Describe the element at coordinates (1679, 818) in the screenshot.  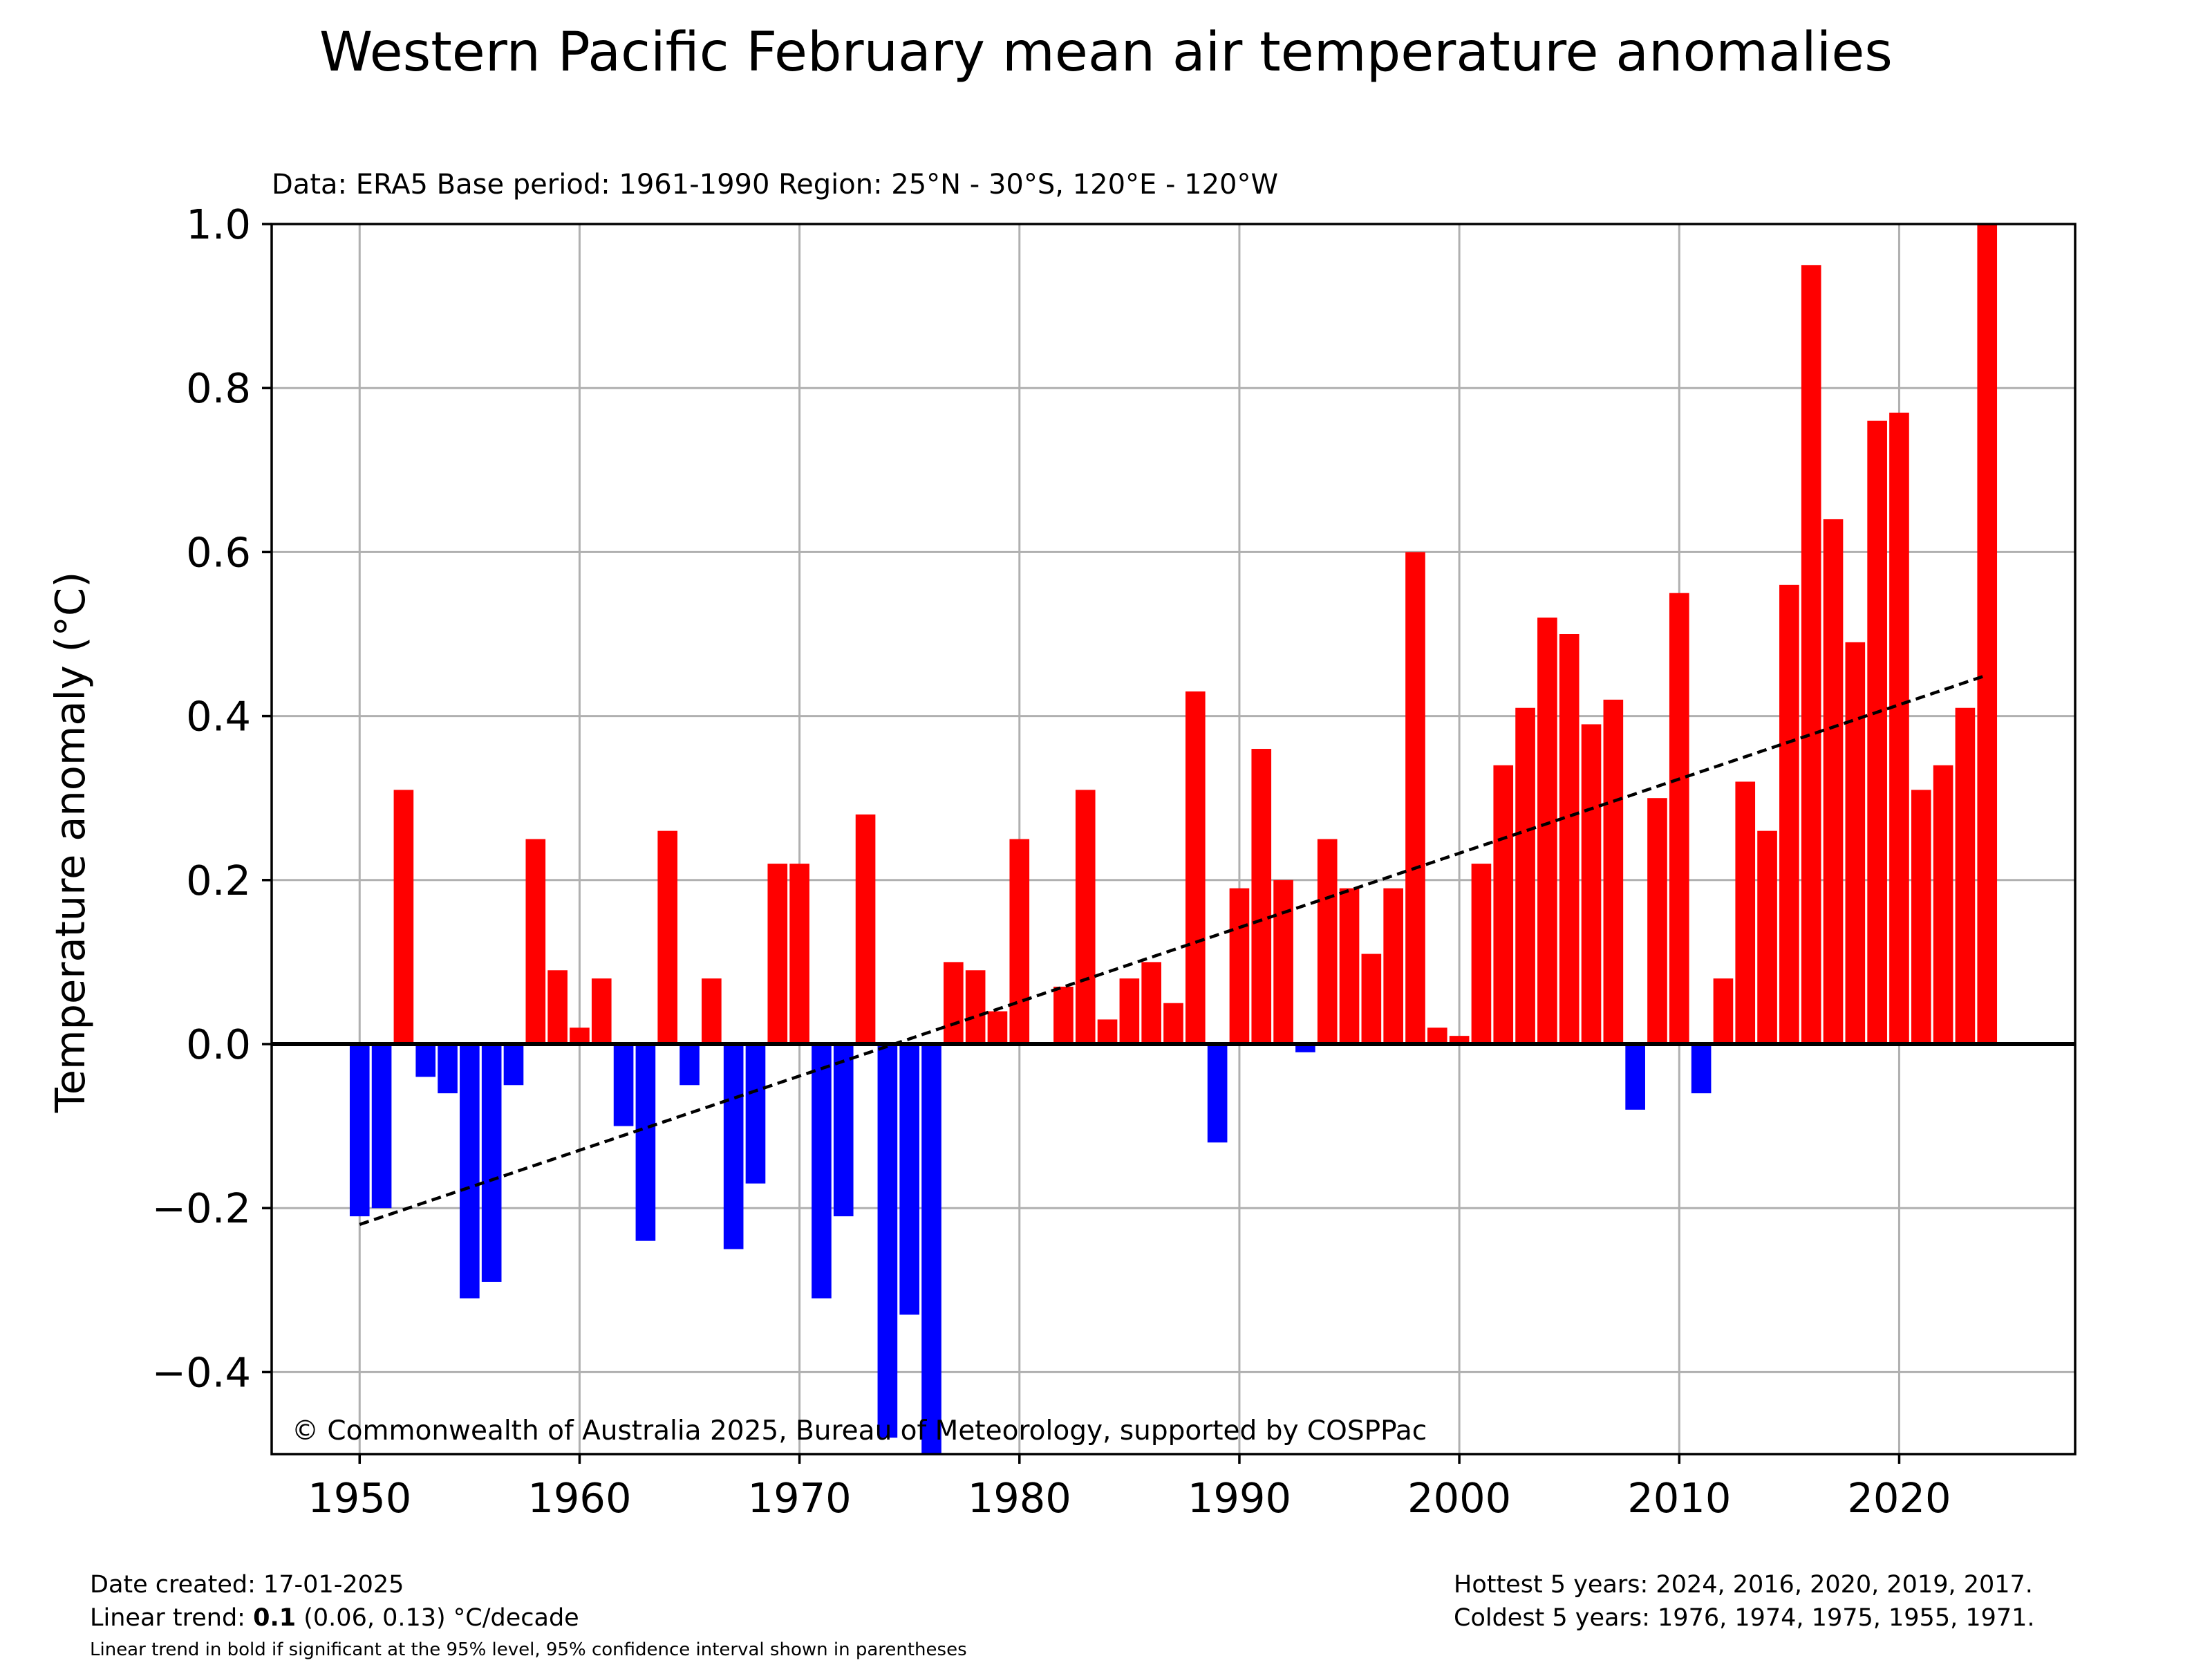
I see `bar-2010` at that location.